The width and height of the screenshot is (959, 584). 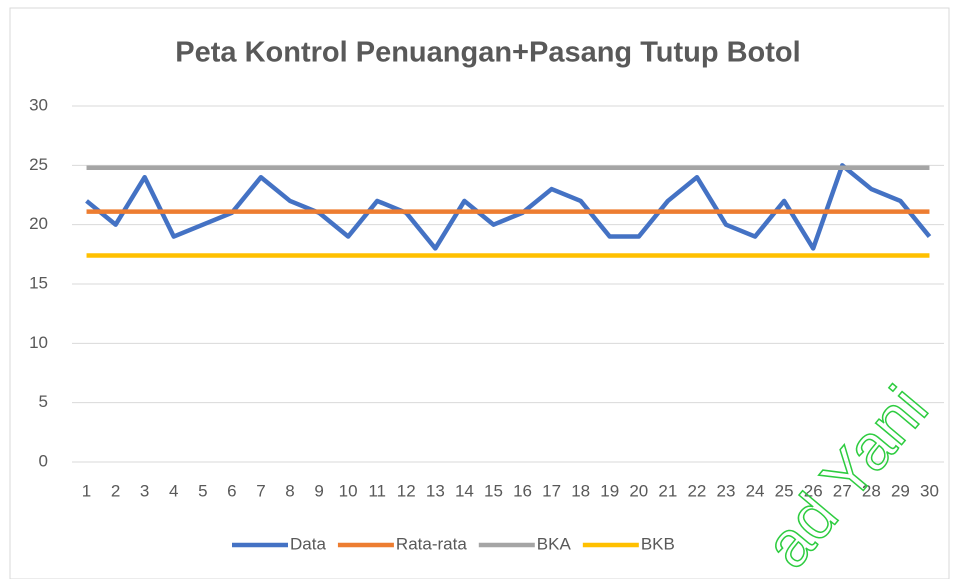 What do you see at coordinates (522, 490) in the screenshot?
I see `x-tick-label: 16` at bounding box center [522, 490].